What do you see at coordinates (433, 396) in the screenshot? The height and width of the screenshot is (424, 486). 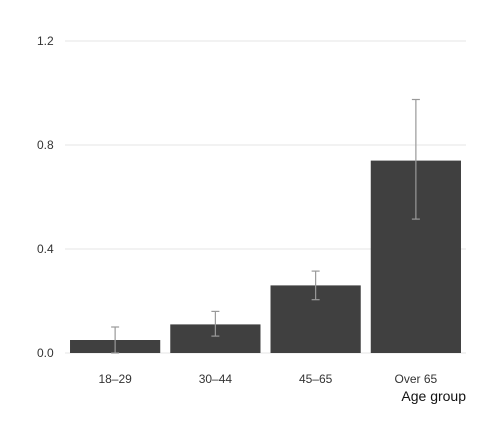 I see `x-axis-title: Age group` at bounding box center [433, 396].